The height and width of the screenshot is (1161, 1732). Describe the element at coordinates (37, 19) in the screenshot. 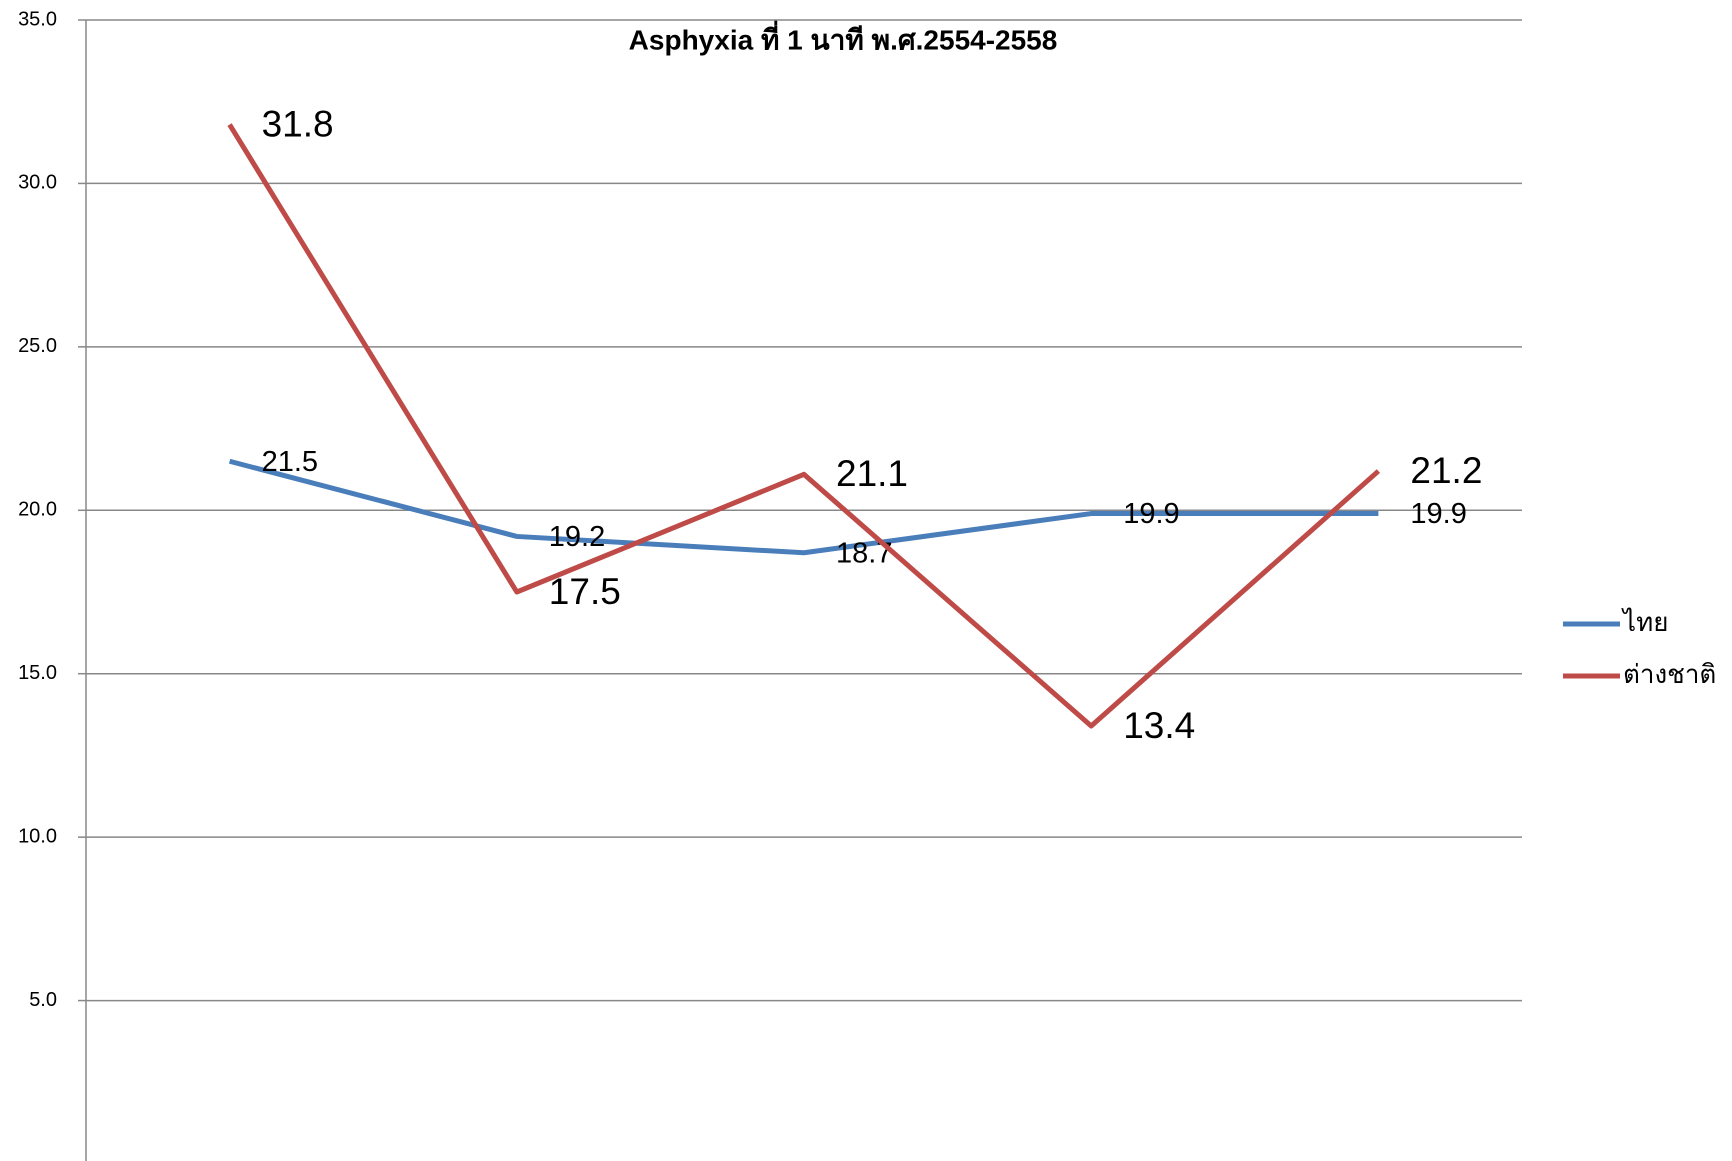

I see `y-tick-label: 35.0` at that location.